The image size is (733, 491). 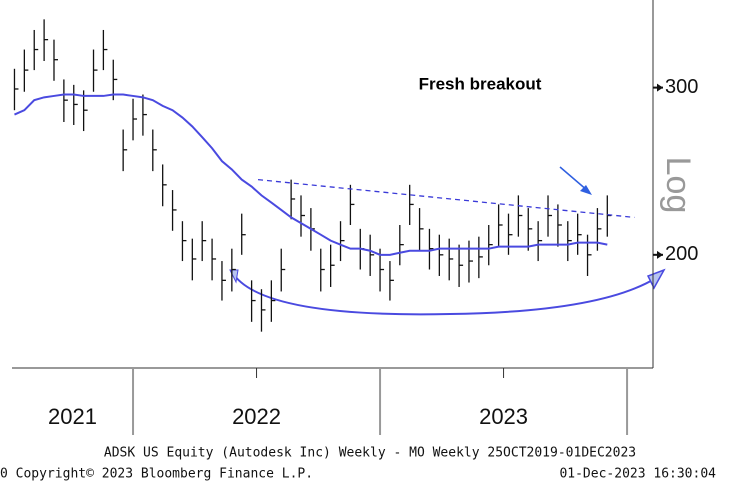 I want to click on cup-arrow-head, so click(x=656, y=279).